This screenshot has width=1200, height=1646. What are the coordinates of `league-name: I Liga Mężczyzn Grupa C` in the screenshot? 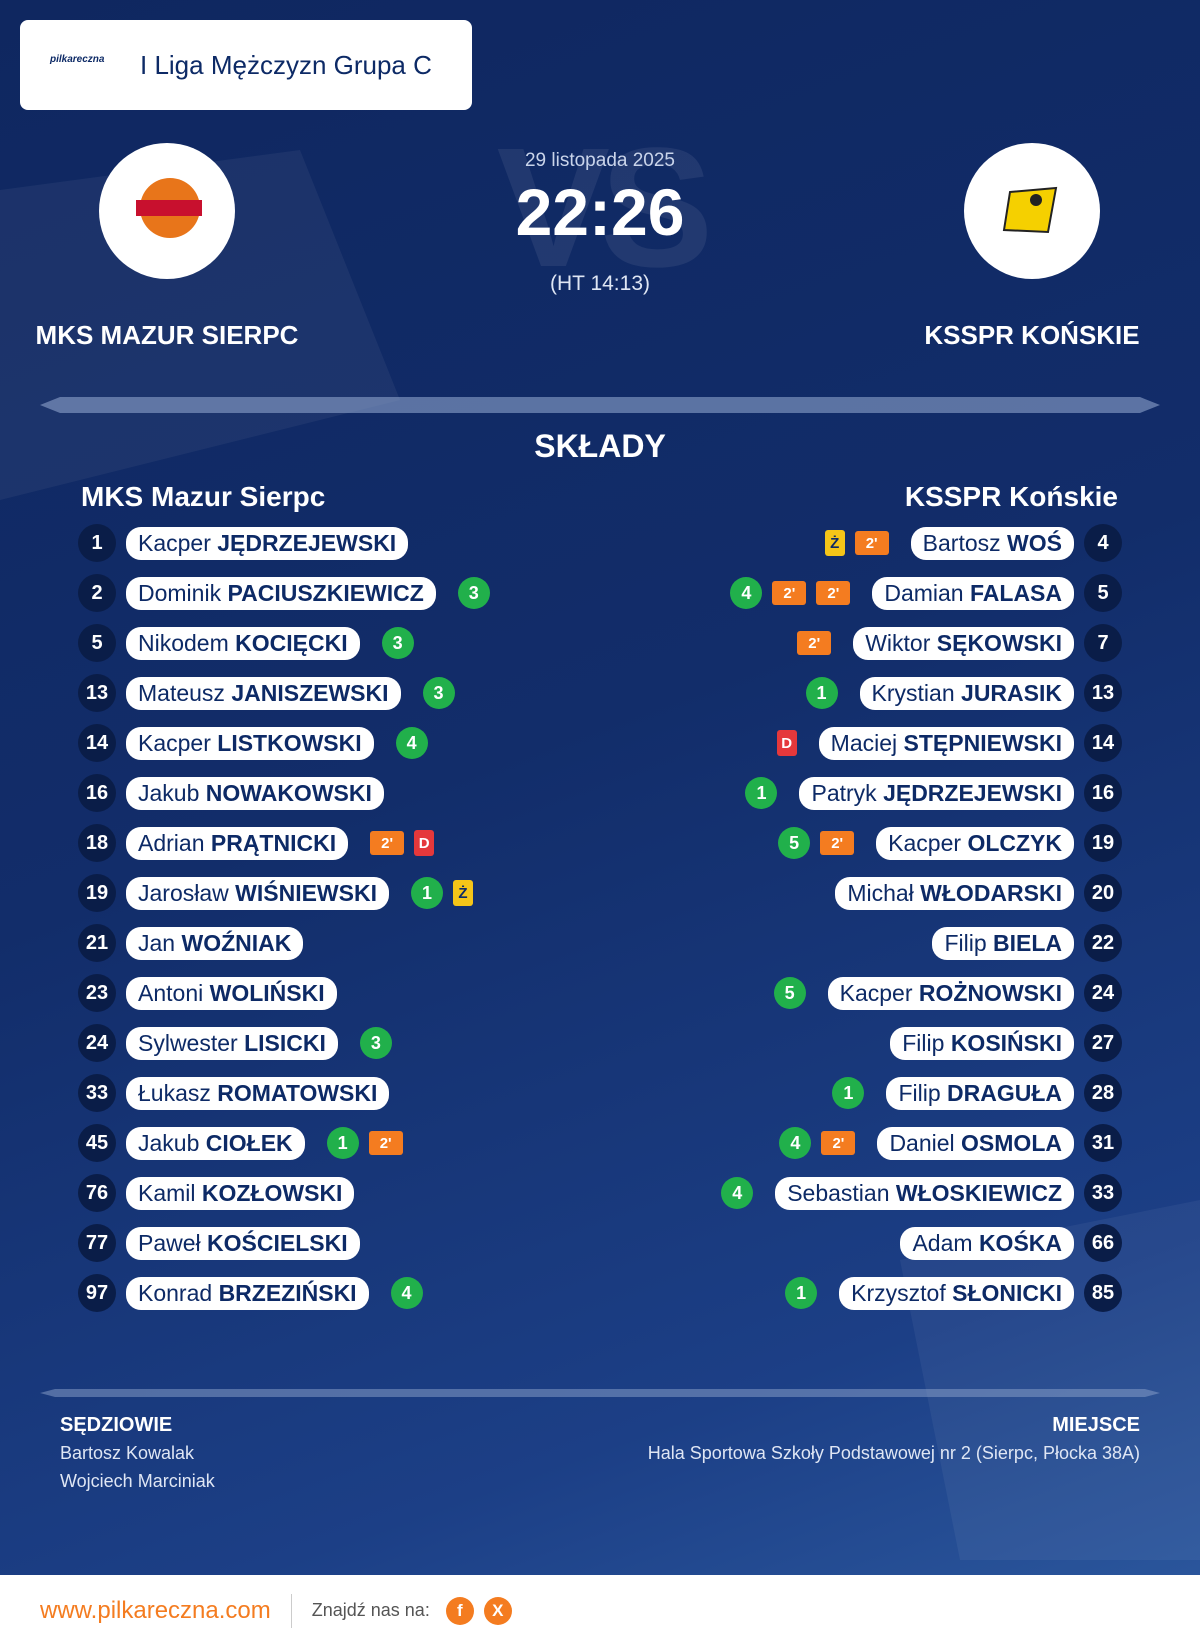 It's located at (286, 65).